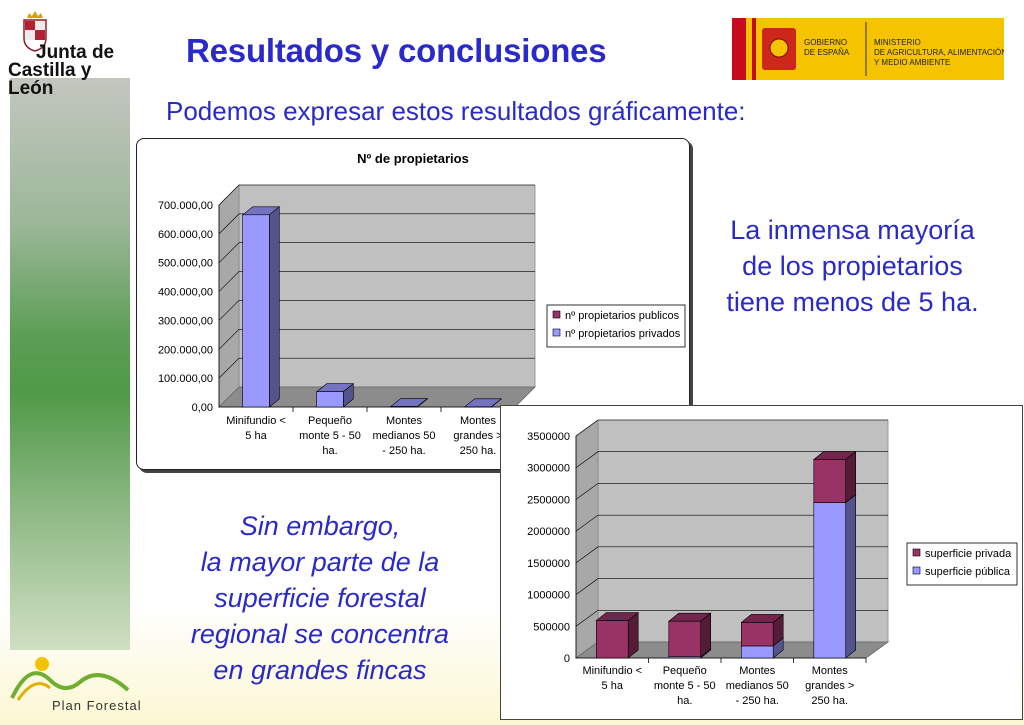  Describe the element at coordinates (320, 562) in the screenshot. I see `conclusion-left-line: la mayor parte de la` at that location.